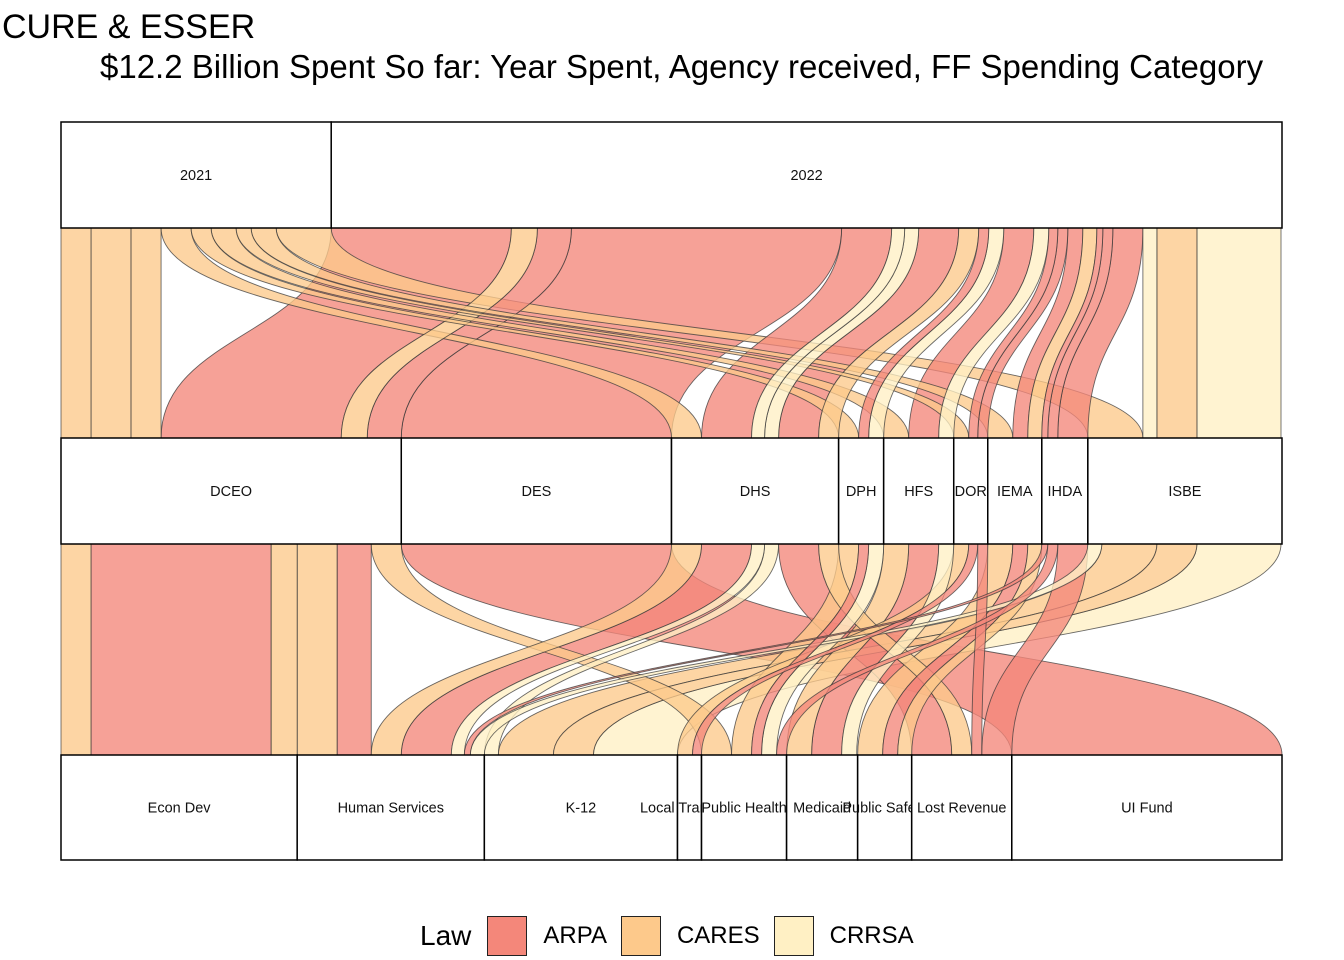 The image size is (1344, 960). I want to click on legend-label-cares: CARES, so click(718, 935).